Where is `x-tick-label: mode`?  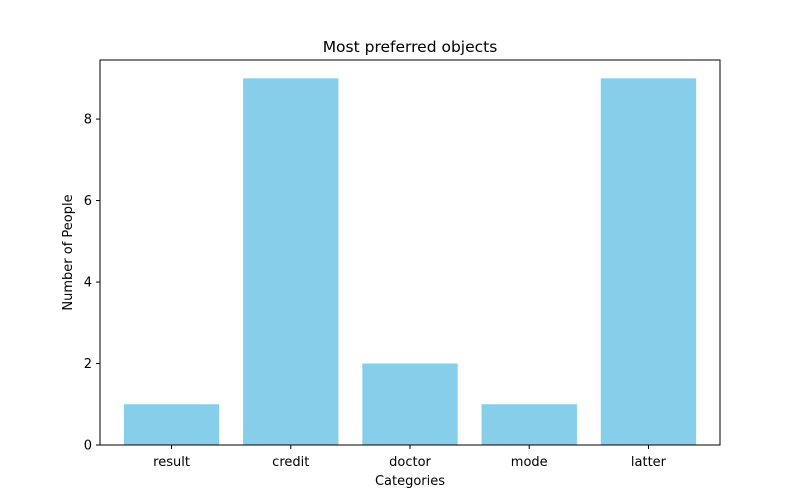
x-tick-label: mode is located at coordinates (529, 462).